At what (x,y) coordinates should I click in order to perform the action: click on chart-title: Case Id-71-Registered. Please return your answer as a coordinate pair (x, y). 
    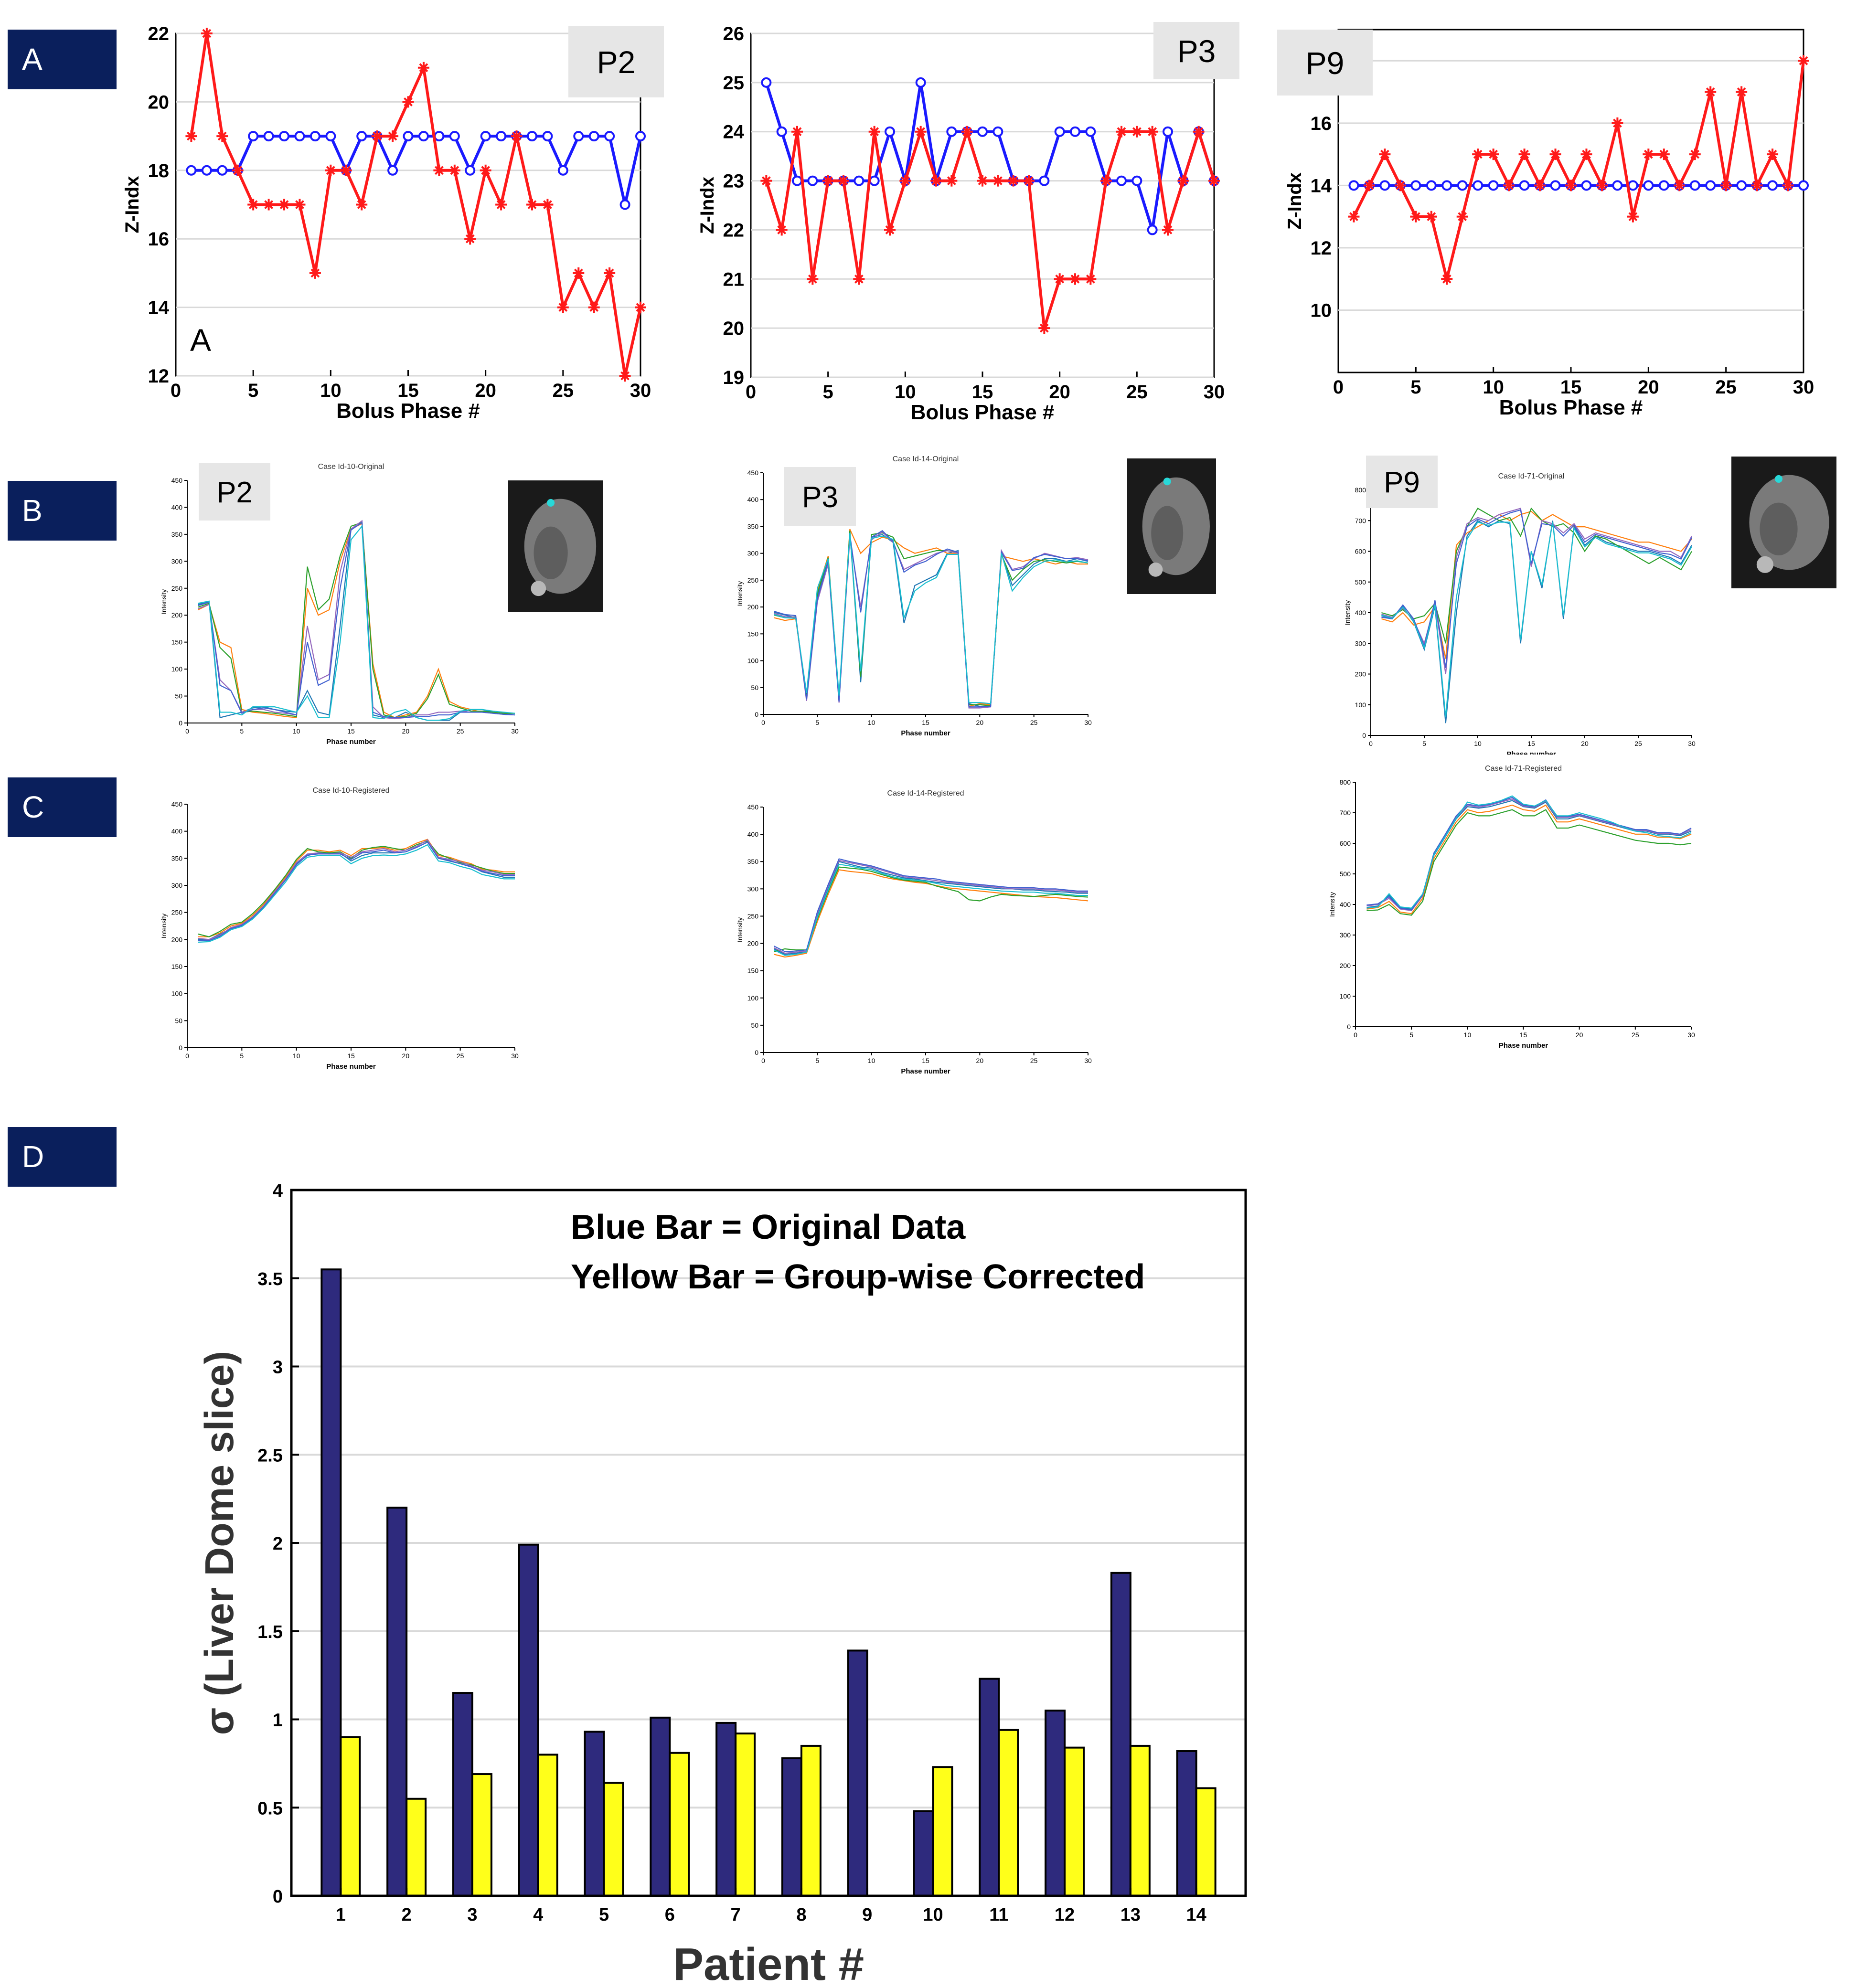
    Looking at the image, I should click on (1524, 769).